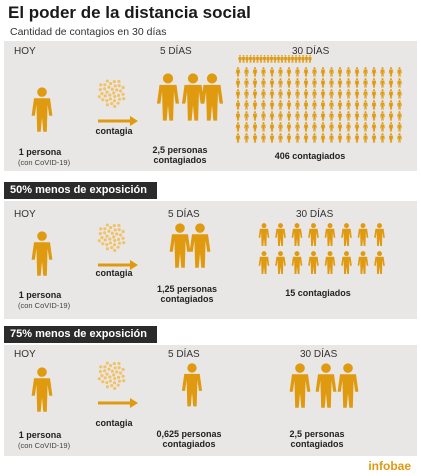 The width and height of the screenshot is (421, 476). What do you see at coordinates (310, 156) in the screenshot?
I see `section-1-result-30: 406 contagiados` at bounding box center [310, 156].